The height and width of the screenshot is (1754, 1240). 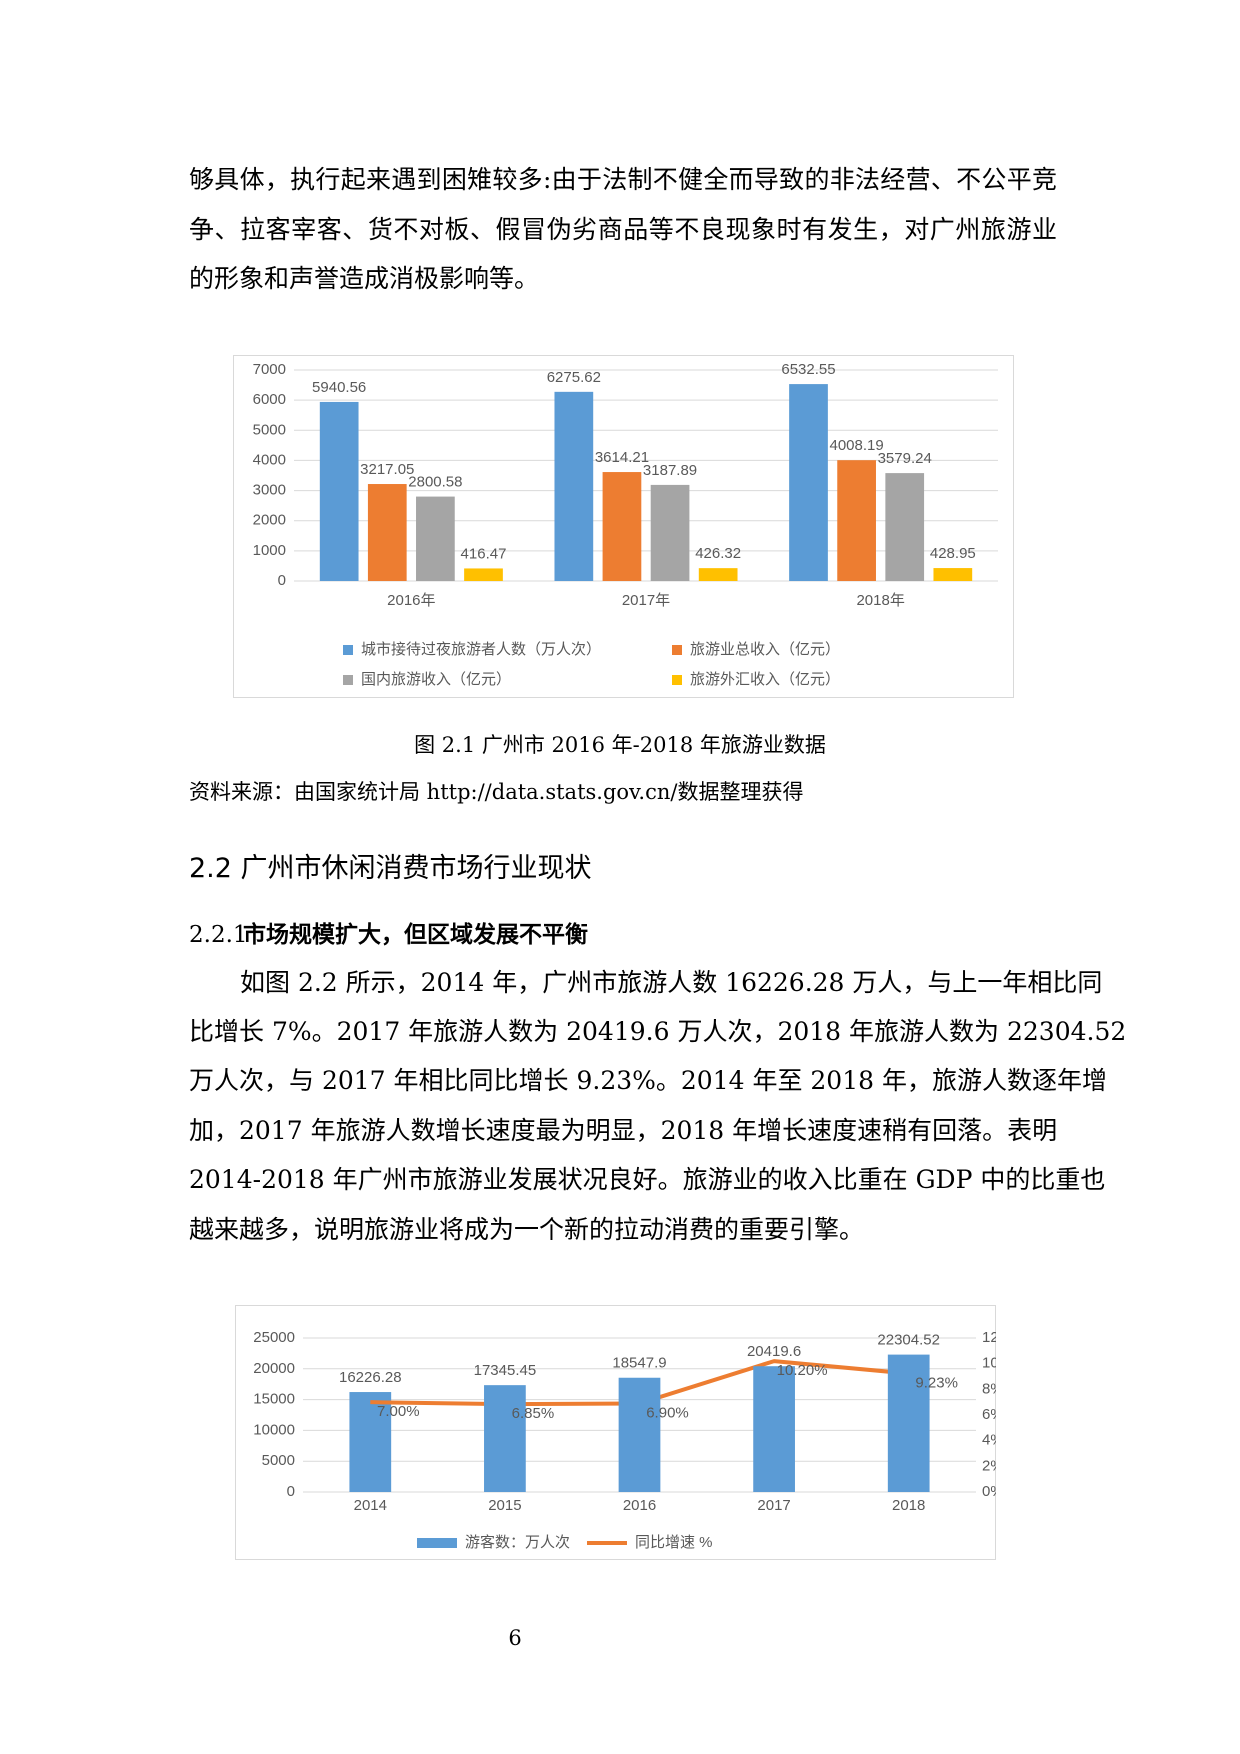 What do you see at coordinates (517, 1542) in the screenshot?
I see `legend-label: 游客数：万人次` at bounding box center [517, 1542].